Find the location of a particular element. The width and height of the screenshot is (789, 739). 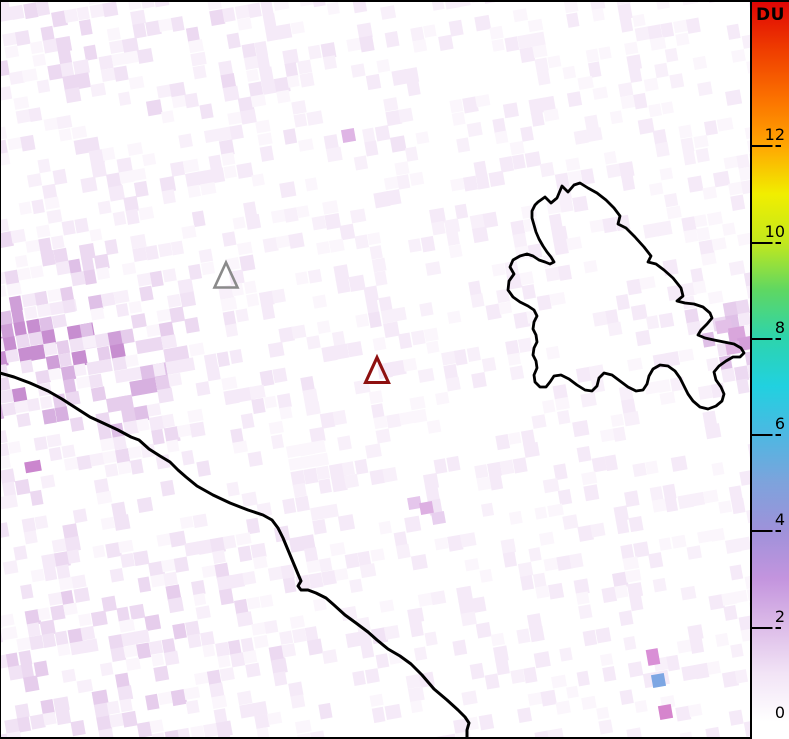

colorbar-tick-label: 4 is located at coordinates (779, 520).